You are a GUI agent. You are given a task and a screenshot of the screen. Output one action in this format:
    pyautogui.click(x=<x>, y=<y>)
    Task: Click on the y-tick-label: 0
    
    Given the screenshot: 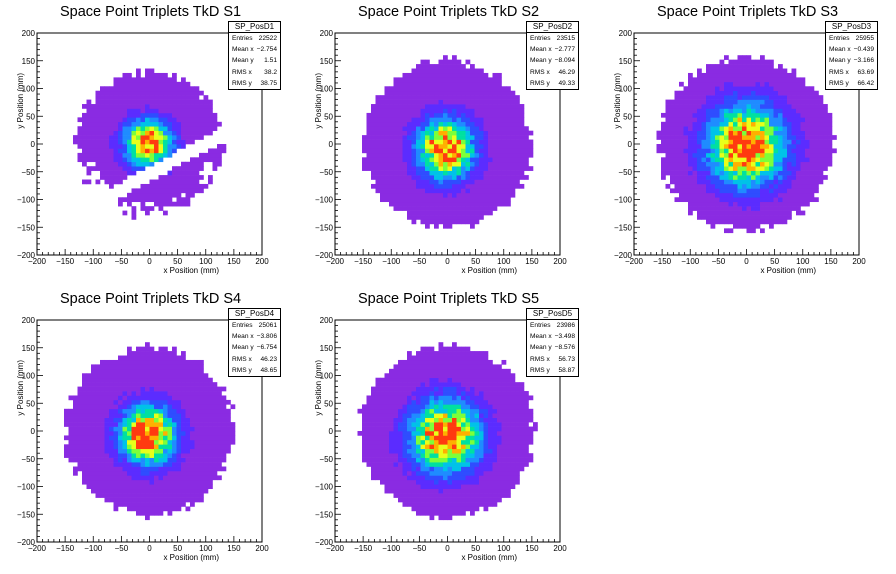 What is the action you would take?
    pyautogui.click(x=630, y=144)
    